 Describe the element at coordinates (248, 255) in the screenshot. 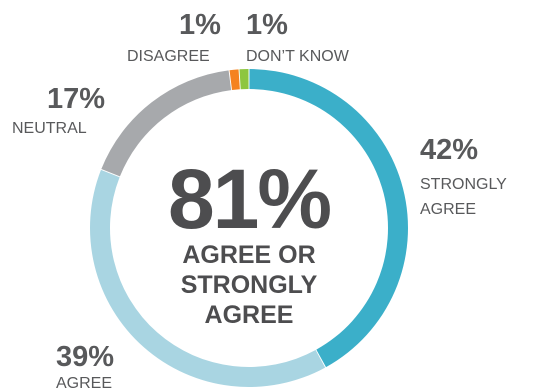

I see `center-label-line1: AGREE OR` at that location.